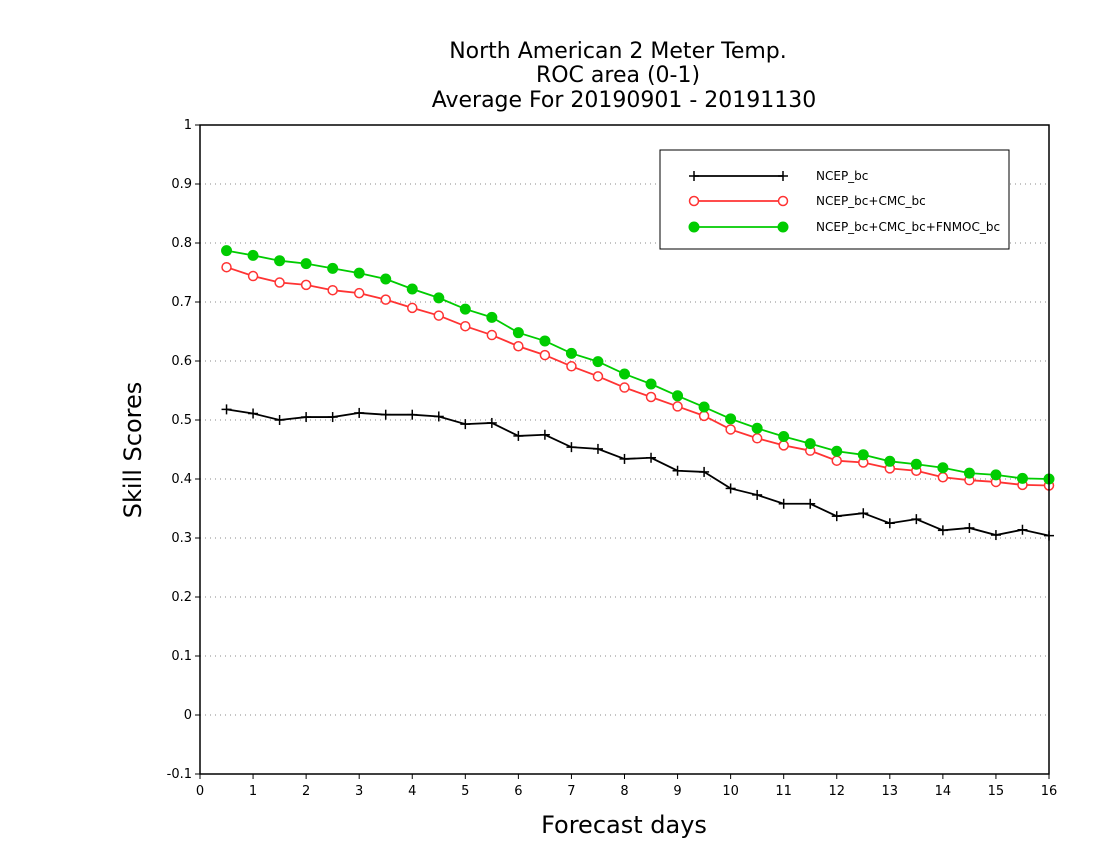 This screenshot has width=1100, height=850. Describe the element at coordinates (188, 125) in the screenshot. I see `y-tick-label: 1` at that location.